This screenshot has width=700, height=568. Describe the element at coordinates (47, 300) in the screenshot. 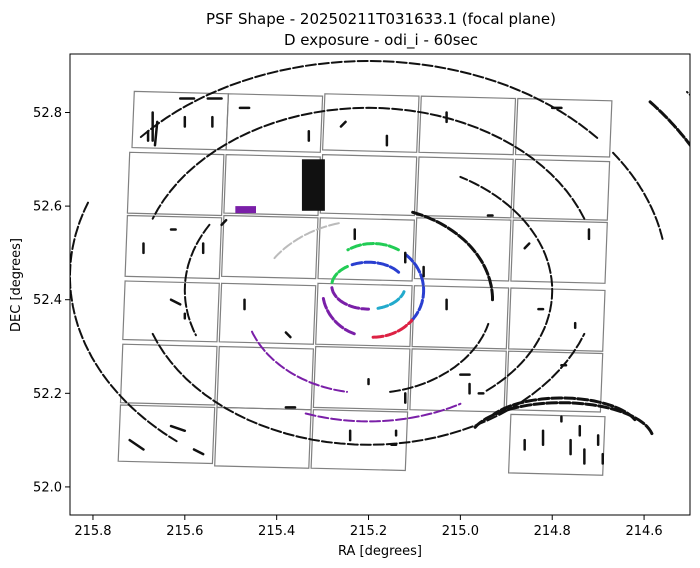

I see `y-tick-label-2: 52.4` at that location.